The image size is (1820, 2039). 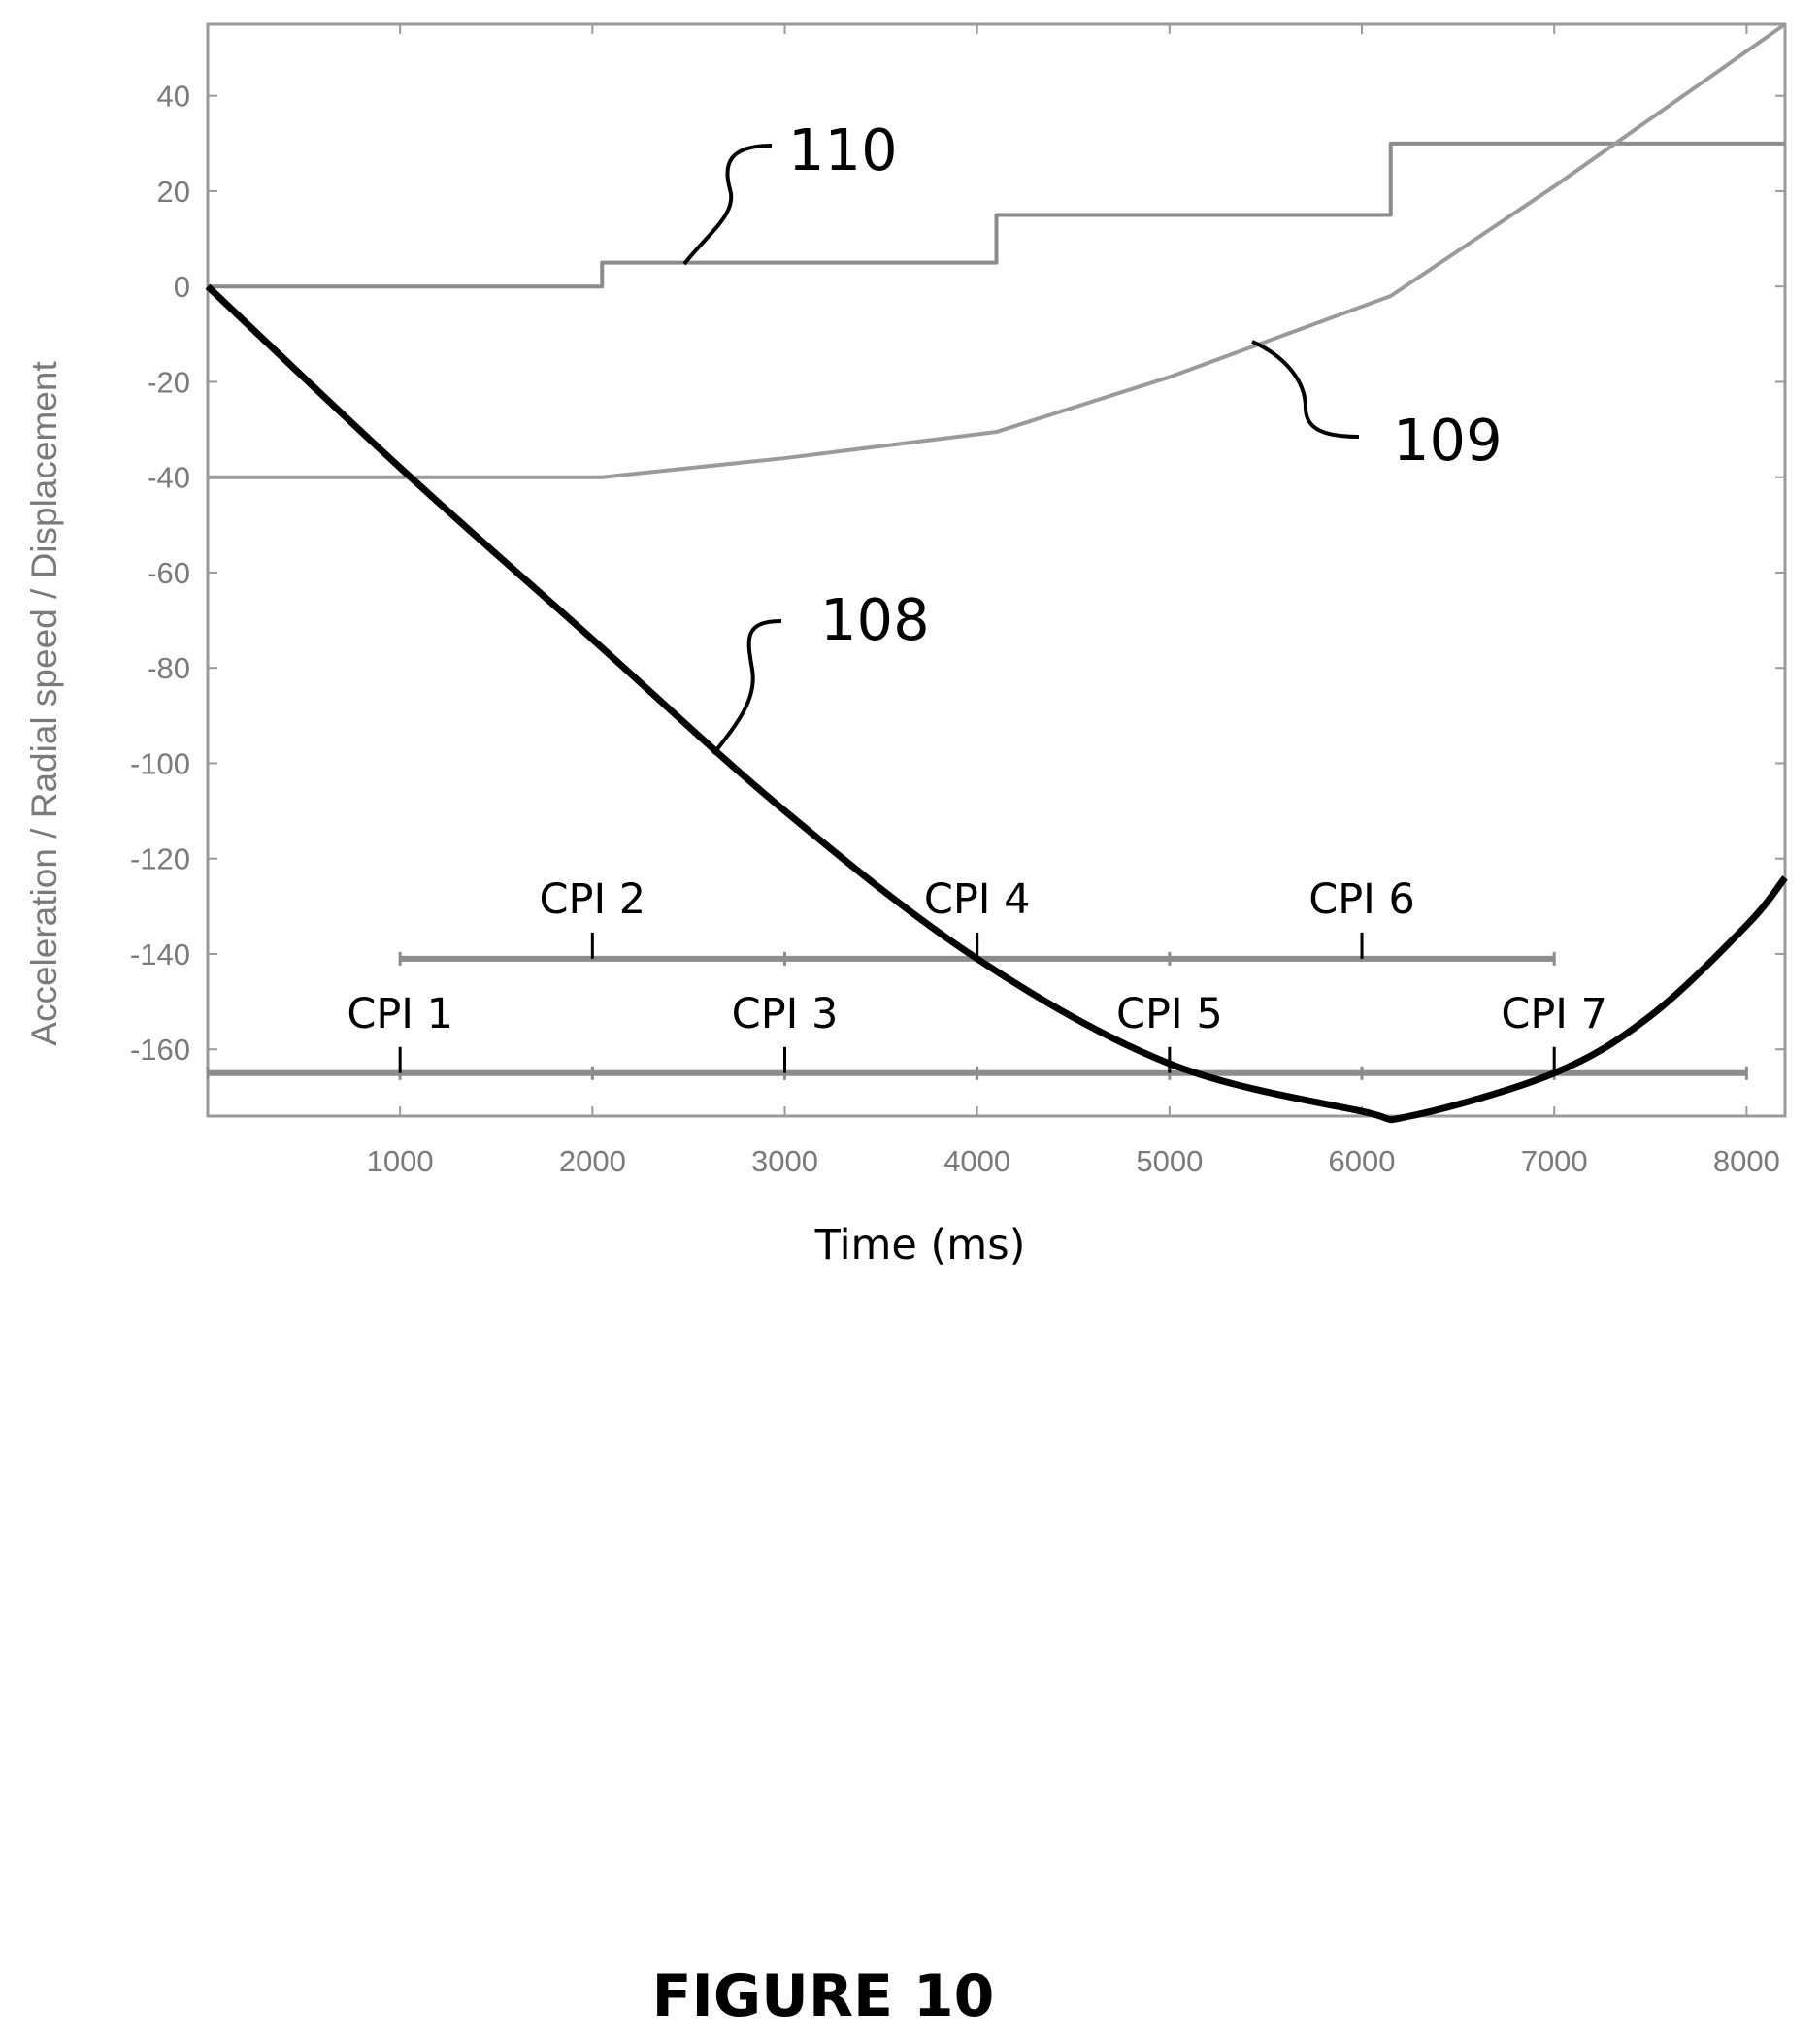 What do you see at coordinates (1092, 436) in the screenshot?
I see `series-callouts: 110 109 108` at bounding box center [1092, 436].